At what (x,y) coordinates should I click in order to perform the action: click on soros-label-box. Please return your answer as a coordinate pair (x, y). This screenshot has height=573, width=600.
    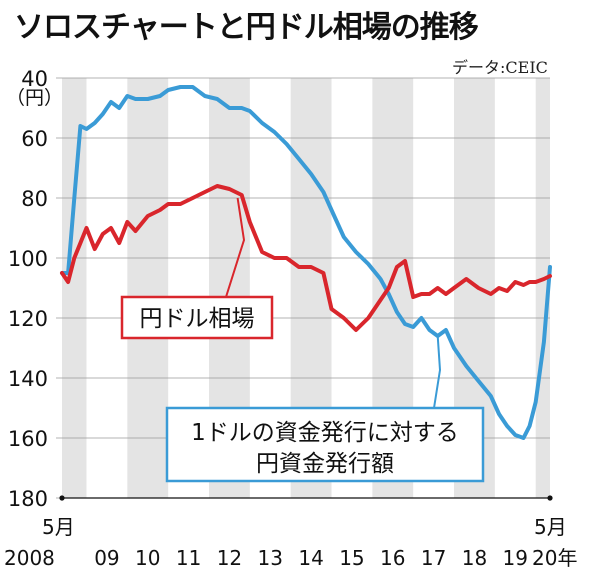
    Looking at the image, I should click on (325, 444).